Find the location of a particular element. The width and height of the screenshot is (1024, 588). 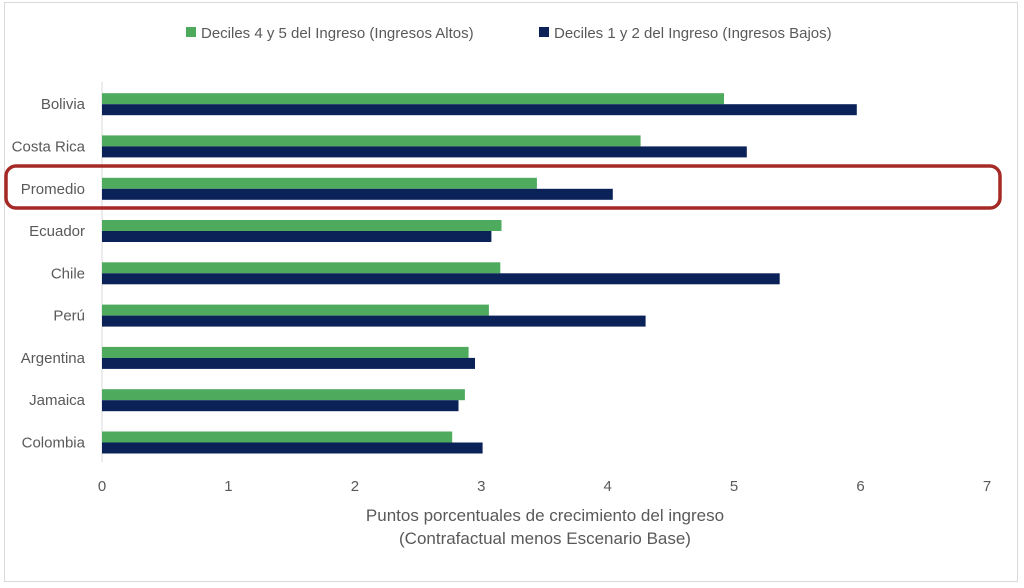

bar-colombia-high-income is located at coordinates (277, 437).